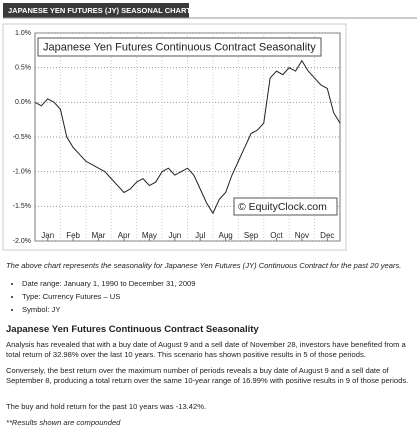  Describe the element at coordinates (282, 207) in the screenshot. I see `watermark: © EquityClock.com` at that location.